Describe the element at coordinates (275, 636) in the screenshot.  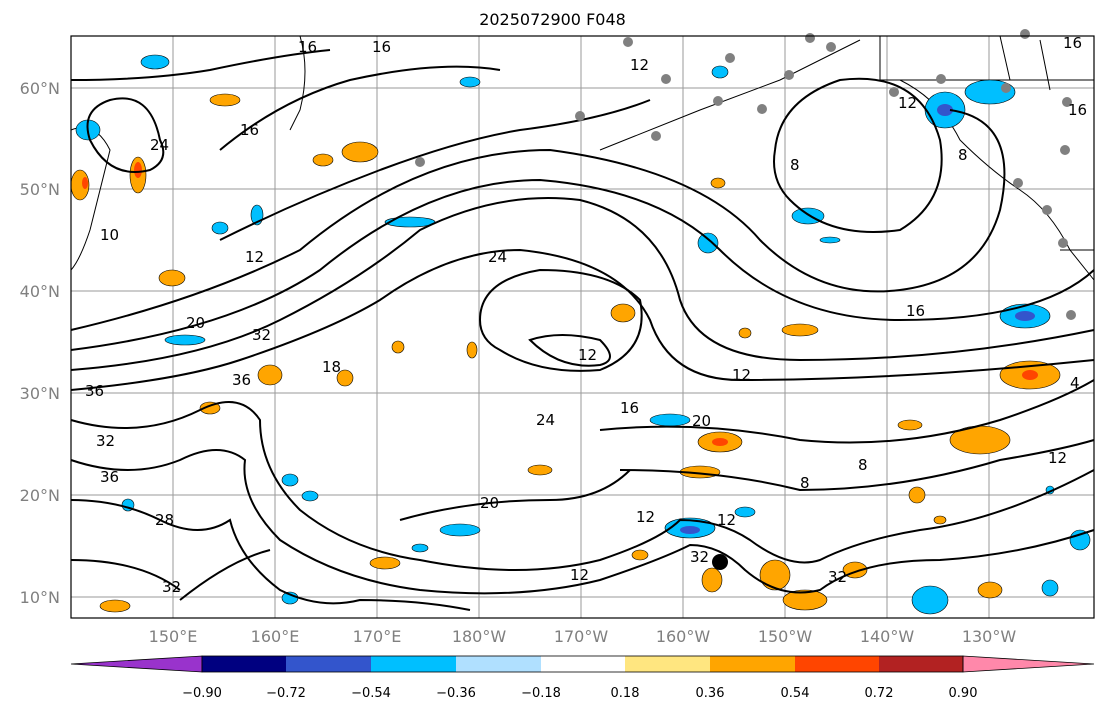
I see `lon-label: 160°E` at that location.